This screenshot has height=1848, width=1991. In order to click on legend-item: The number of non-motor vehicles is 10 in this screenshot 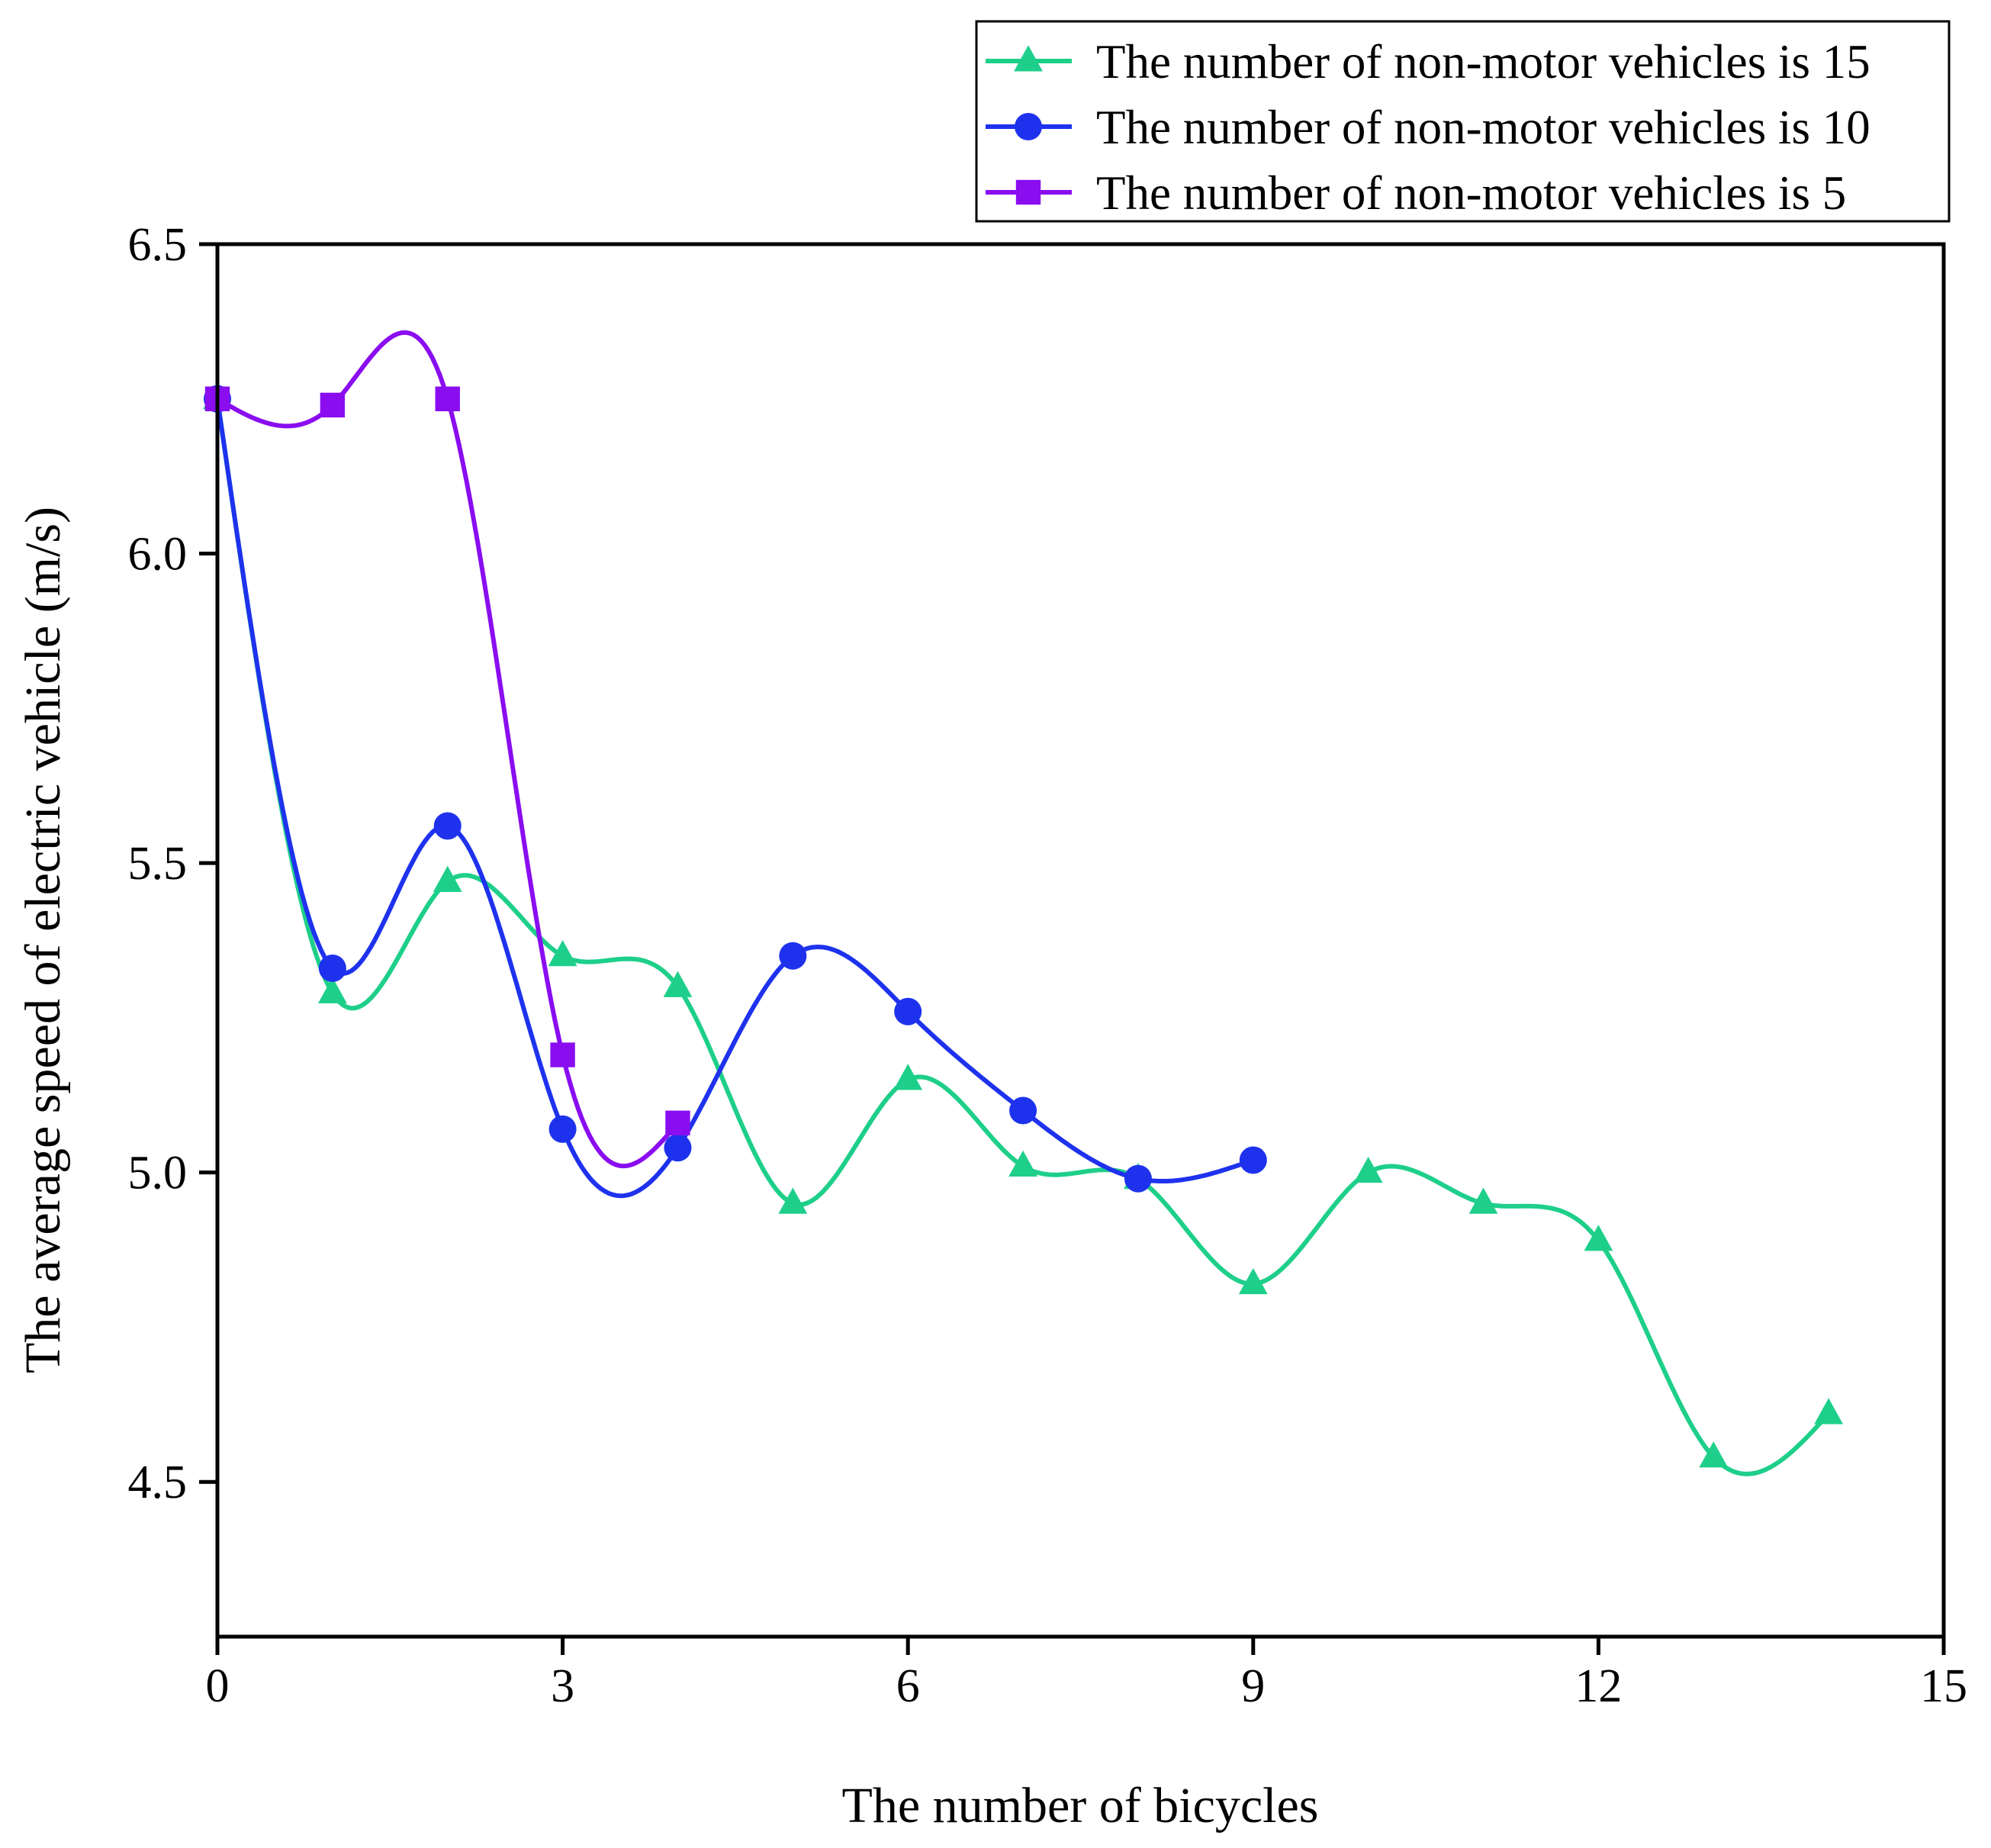, I will do `click(1428, 127)`.